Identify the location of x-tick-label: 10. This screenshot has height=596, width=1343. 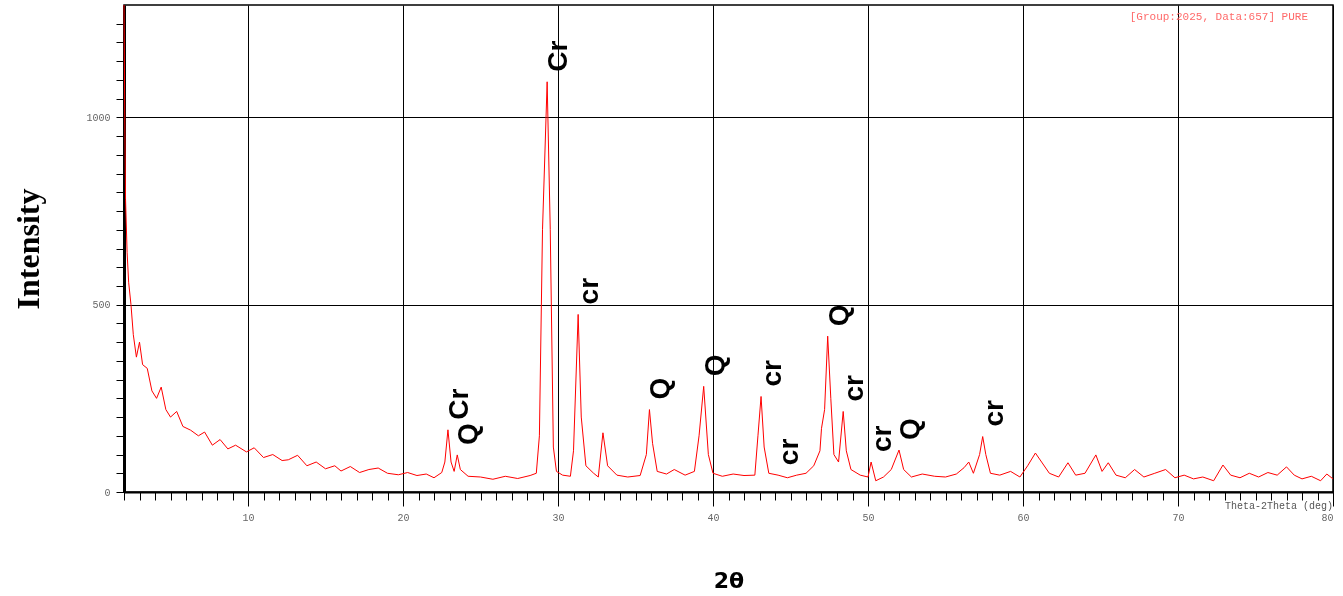
(248, 518).